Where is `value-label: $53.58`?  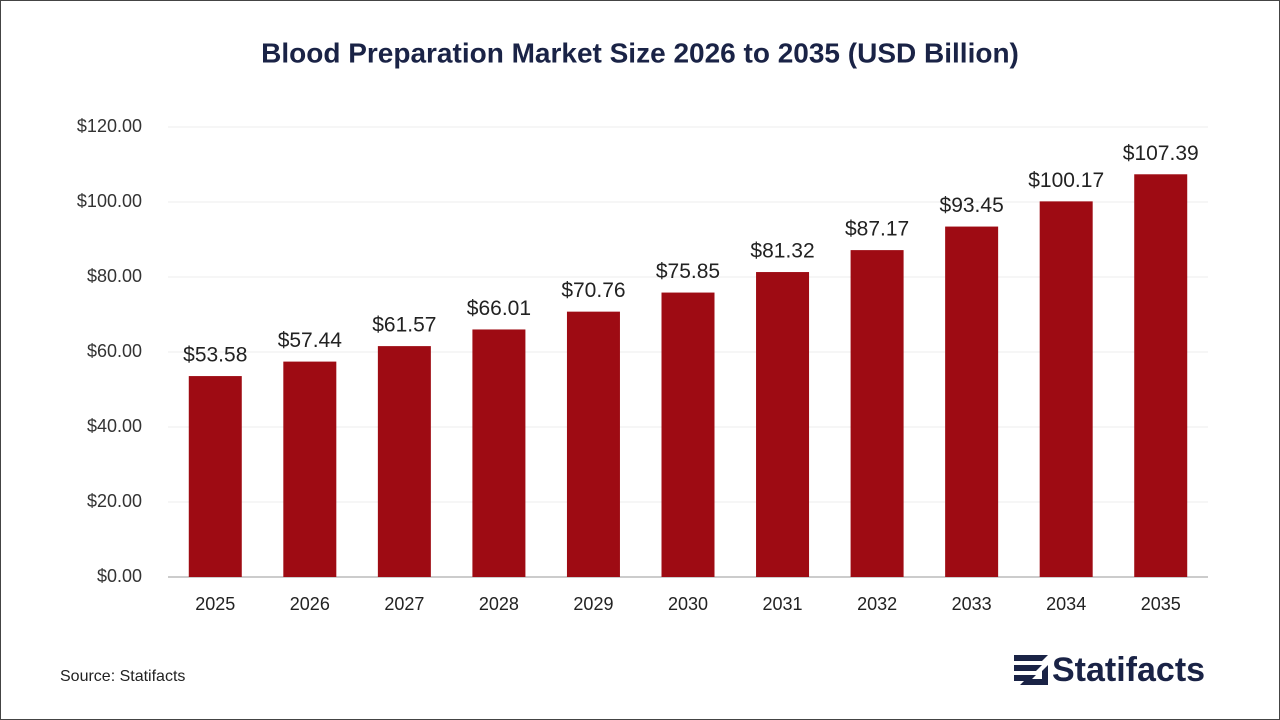 value-label: $53.58 is located at coordinates (215, 355).